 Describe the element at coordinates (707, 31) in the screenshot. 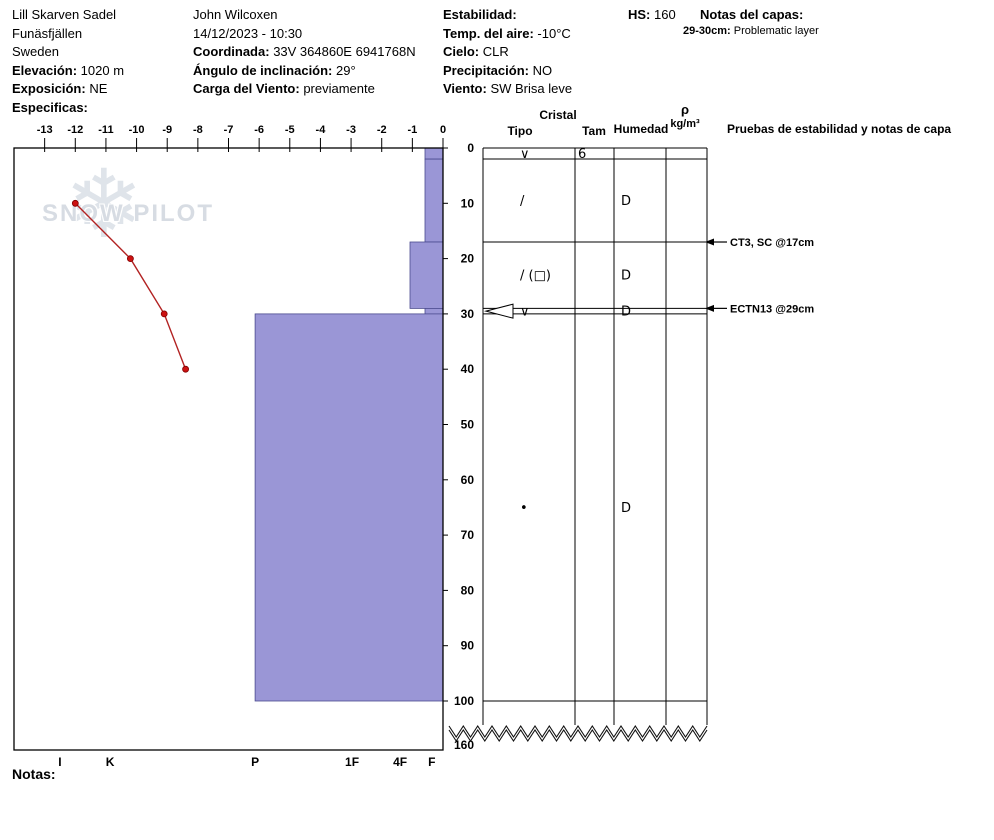

I see `layer-note-depth: 29-30cm:` at that location.